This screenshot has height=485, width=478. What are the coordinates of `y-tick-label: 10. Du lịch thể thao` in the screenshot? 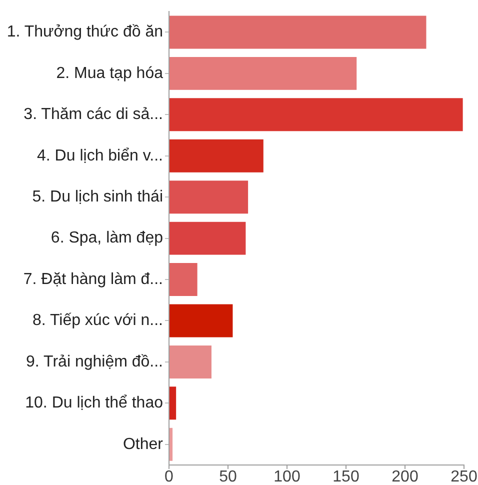 It's located at (94, 403).